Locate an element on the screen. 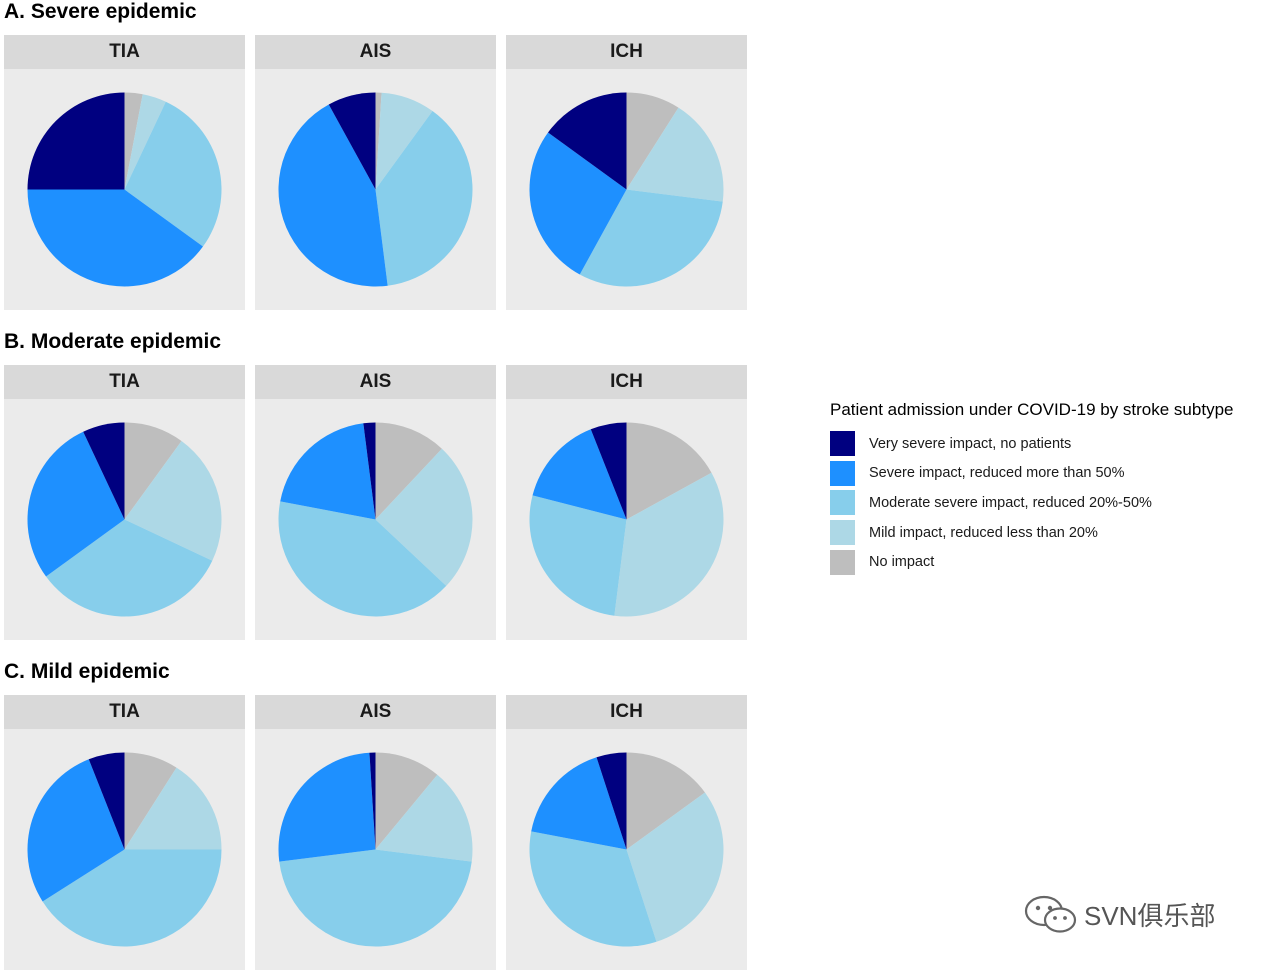 The height and width of the screenshot is (970, 1280). facet-mild-tia: TIA is located at coordinates (124, 832).